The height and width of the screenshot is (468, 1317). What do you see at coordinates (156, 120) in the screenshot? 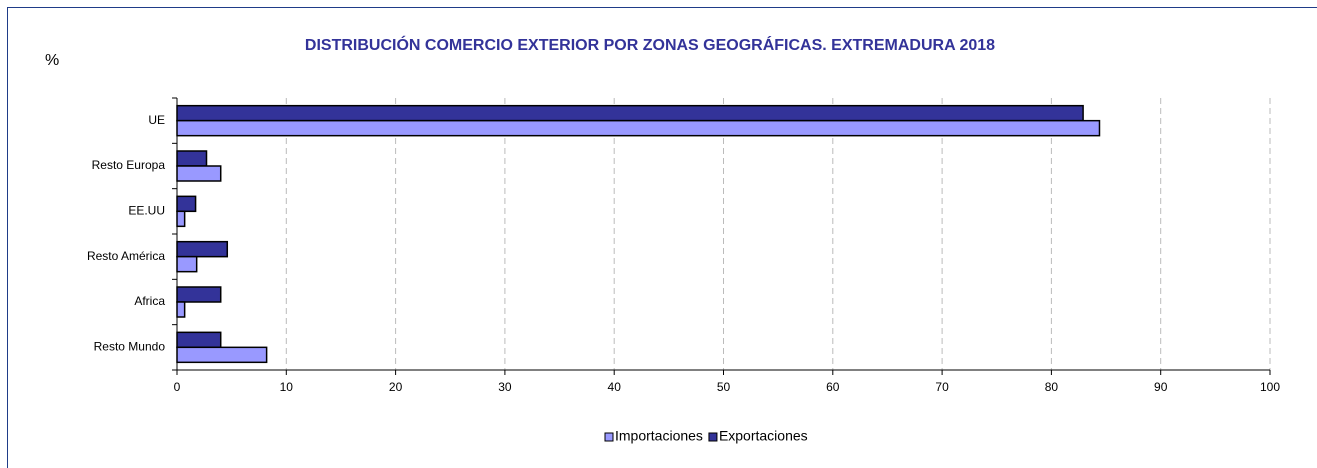
I see `y-tick-label: UE` at bounding box center [156, 120].